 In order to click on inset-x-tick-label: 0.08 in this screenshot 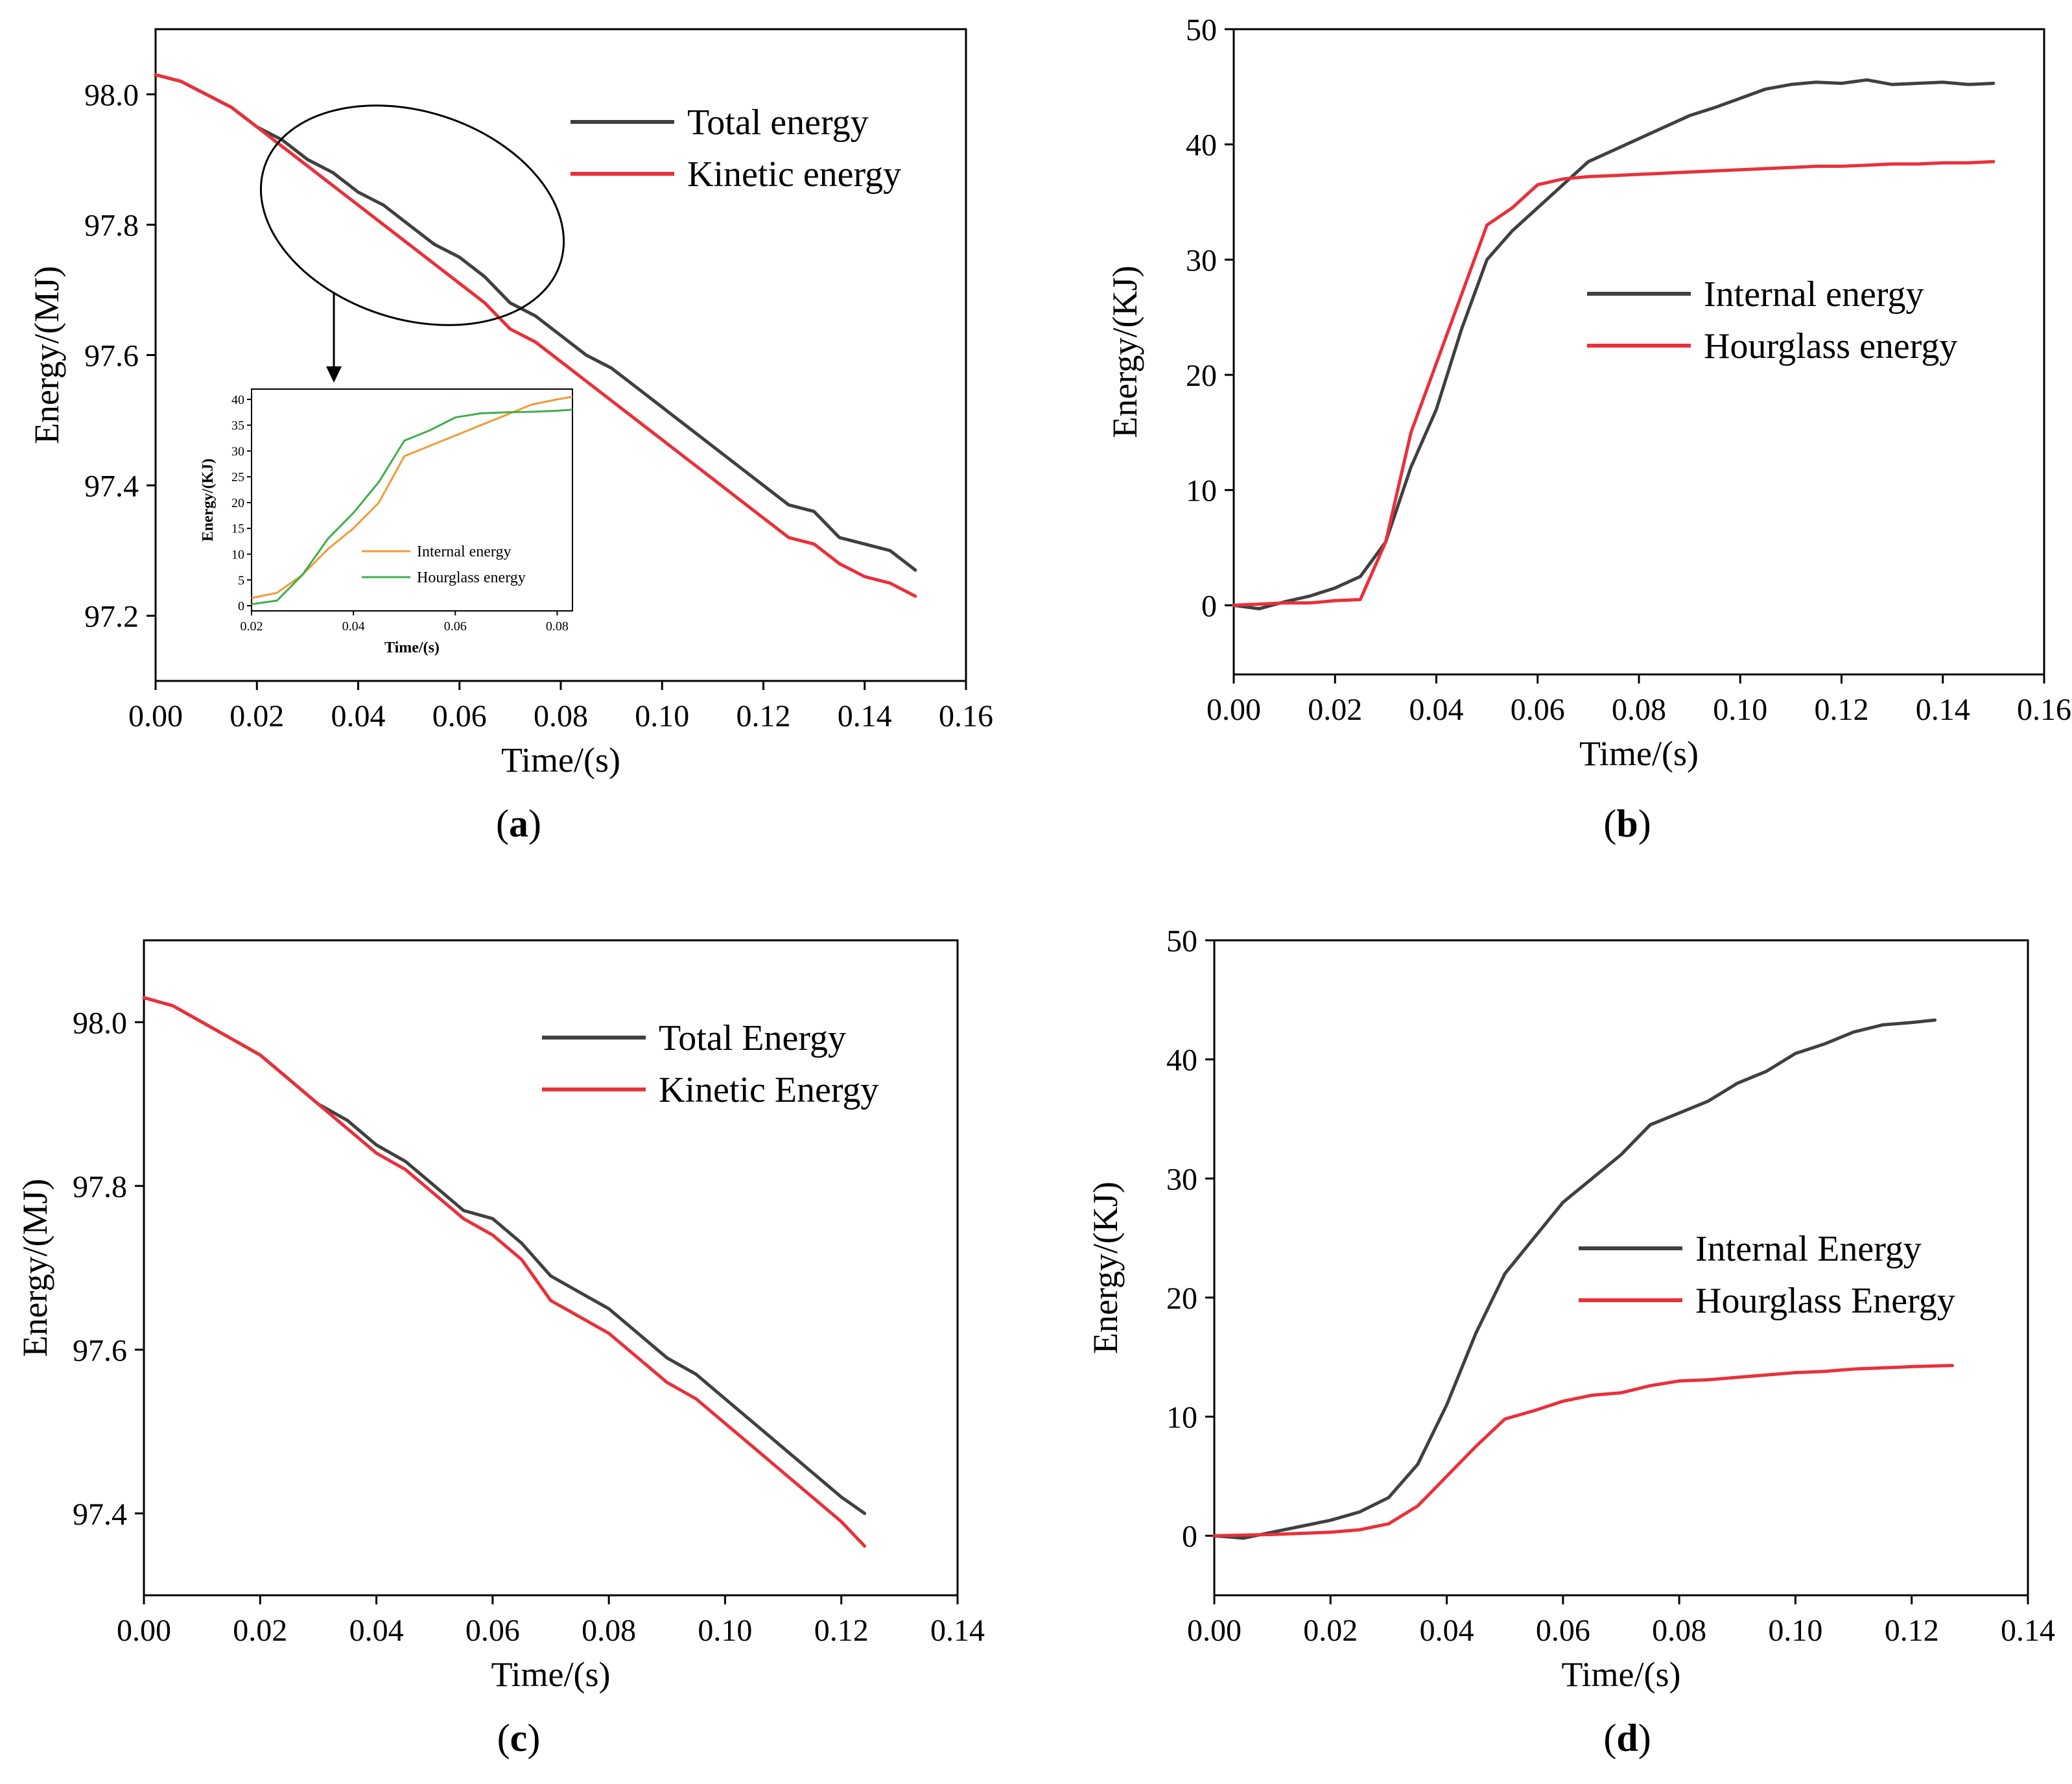, I will do `click(557, 626)`.